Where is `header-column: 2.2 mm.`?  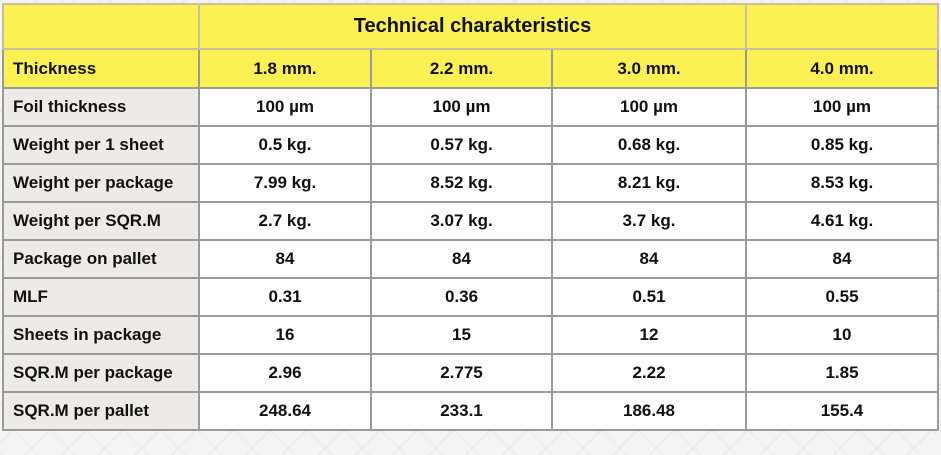
header-column: 2.2 mm. is located at coordinates (461, 68).